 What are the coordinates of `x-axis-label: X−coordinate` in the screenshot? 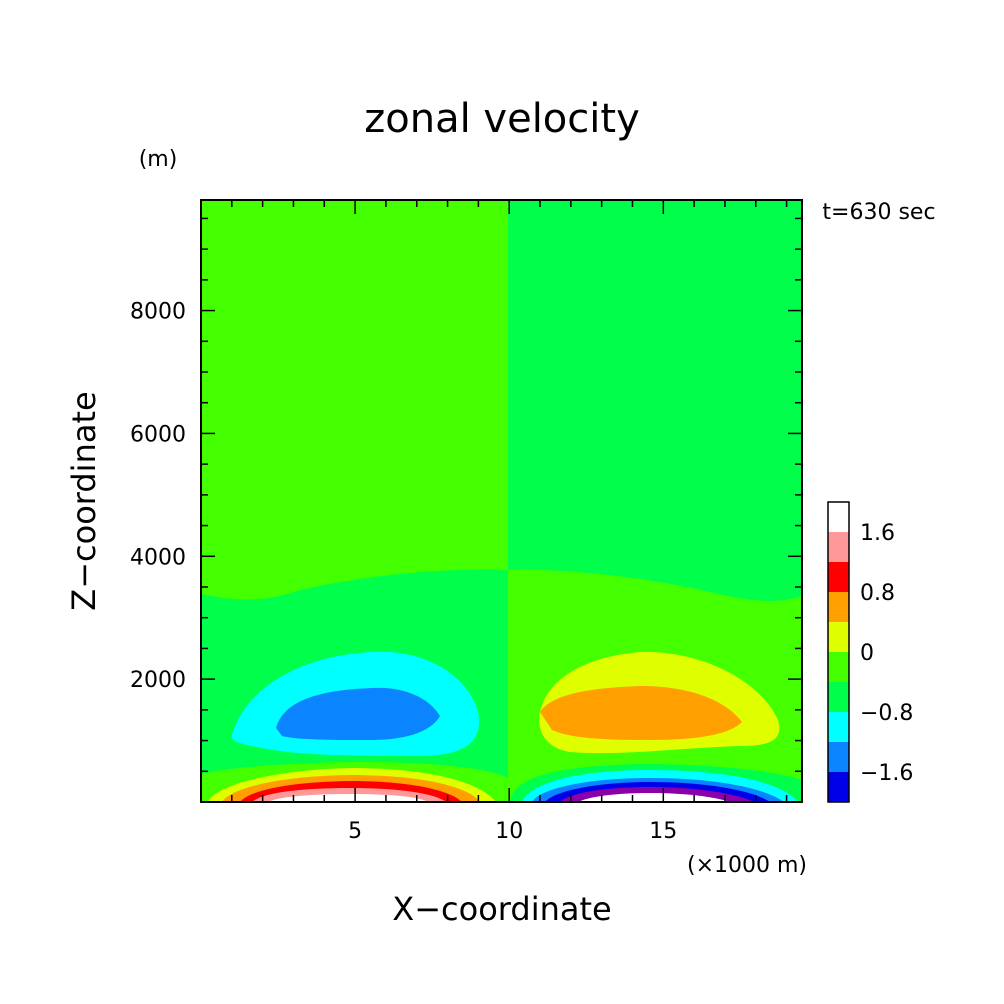 It's located at (501, 909).